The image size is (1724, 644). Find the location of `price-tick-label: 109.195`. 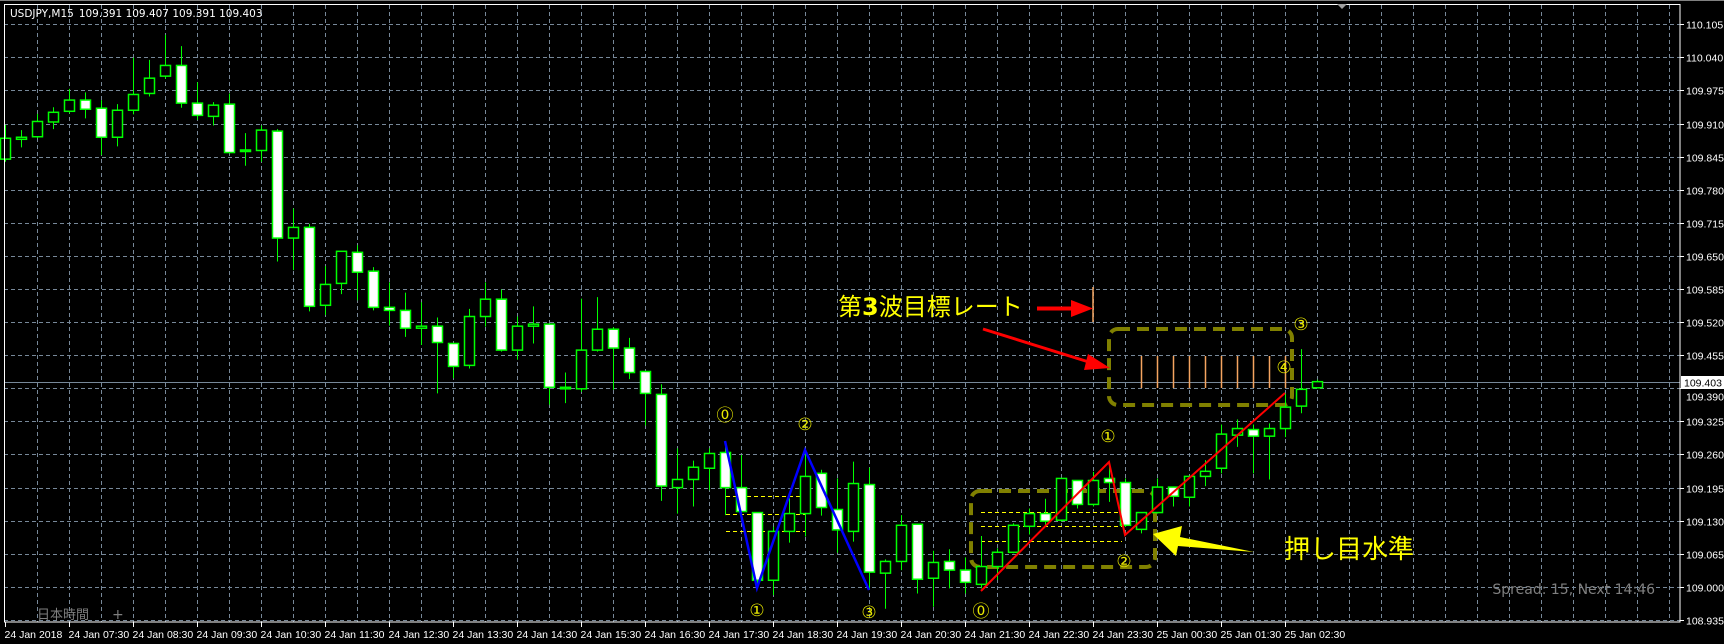

price-tick-label: 109.195 is located at coordinates (1705, 490).